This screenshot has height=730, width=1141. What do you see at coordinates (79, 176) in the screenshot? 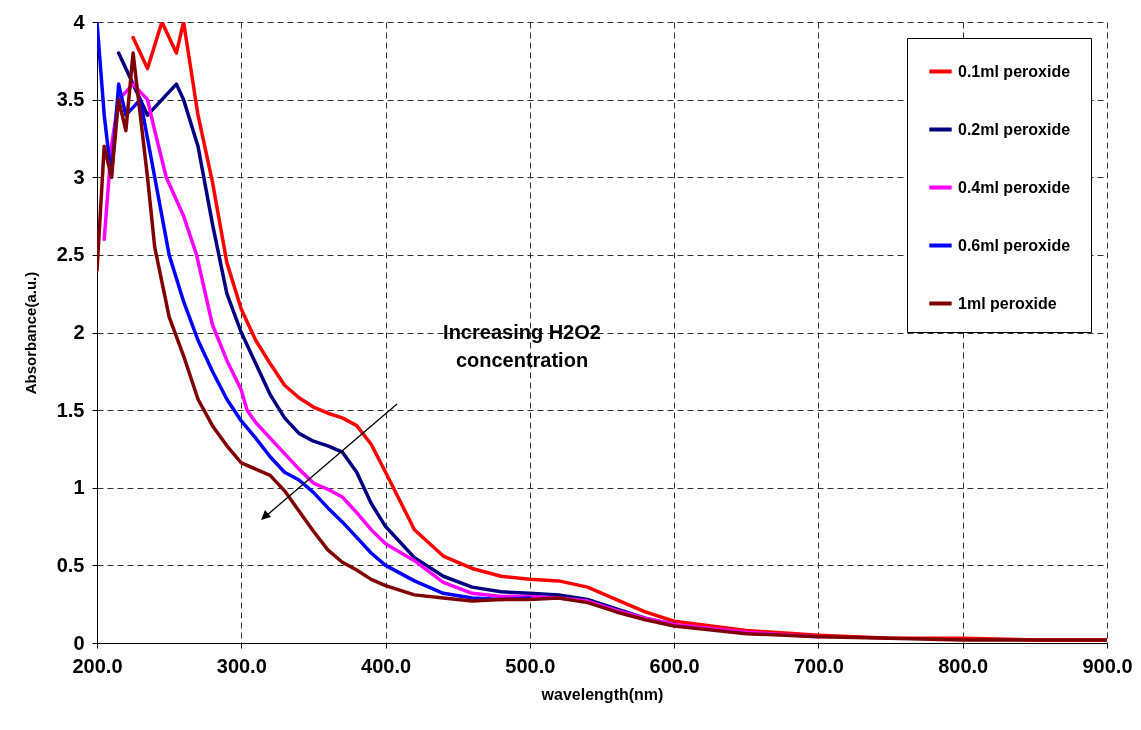
I see `y-tick-label: 3` at bounding box center [79, 176].